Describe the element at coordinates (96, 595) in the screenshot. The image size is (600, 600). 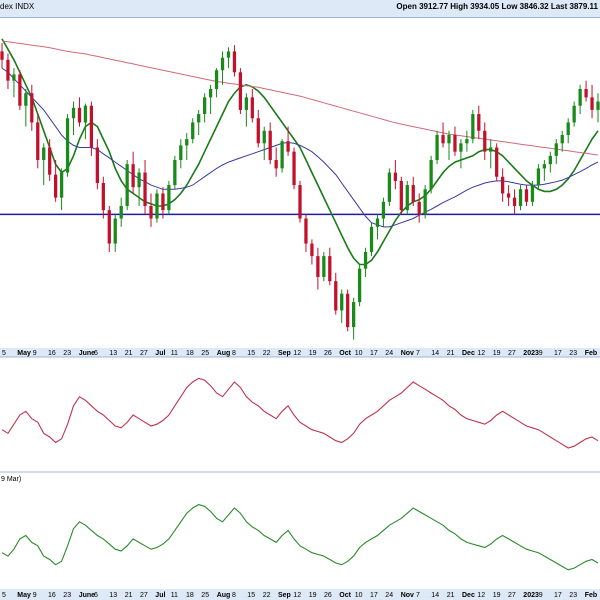
I see `x-tick-label: 6` at that location.